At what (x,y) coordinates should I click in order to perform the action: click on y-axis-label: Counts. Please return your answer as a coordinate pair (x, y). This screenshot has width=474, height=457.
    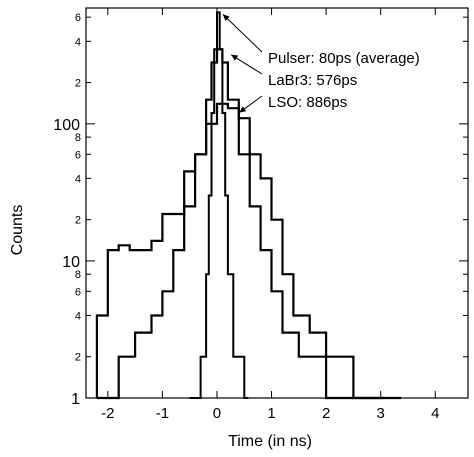
    Looking at the image, I should click on (17, 230).